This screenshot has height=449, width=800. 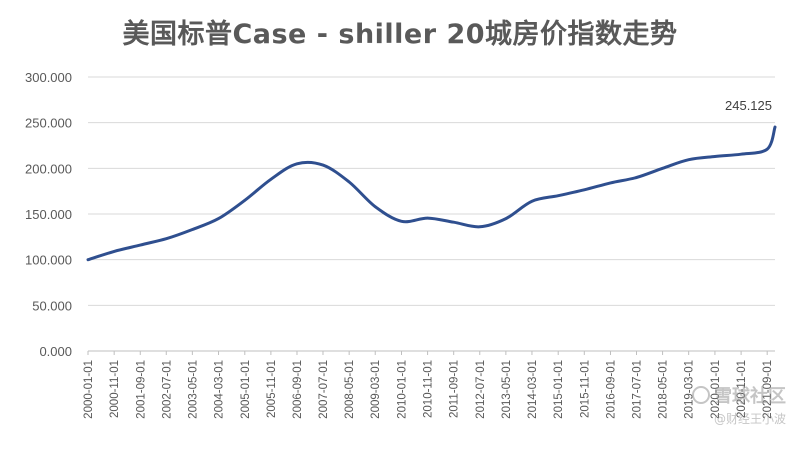 What do you see at coordinates (533, 389) in the screenshot?
I see `x-tick-label: 2014-03-01` at bounding box center [533, 389].